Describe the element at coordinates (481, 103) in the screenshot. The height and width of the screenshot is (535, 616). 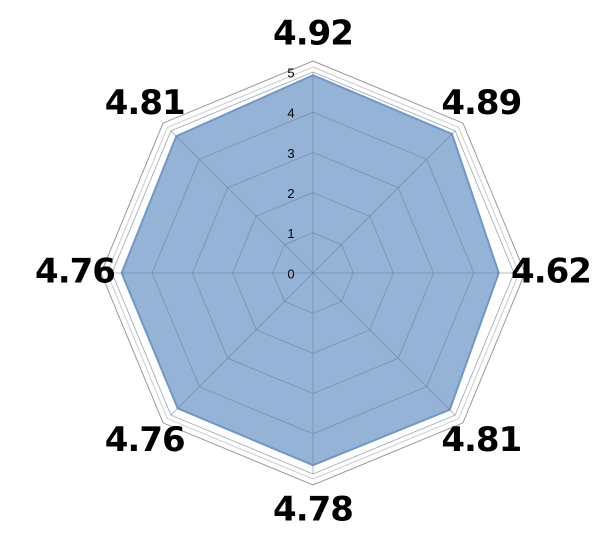
I see `data-label: 4.89` at that location.